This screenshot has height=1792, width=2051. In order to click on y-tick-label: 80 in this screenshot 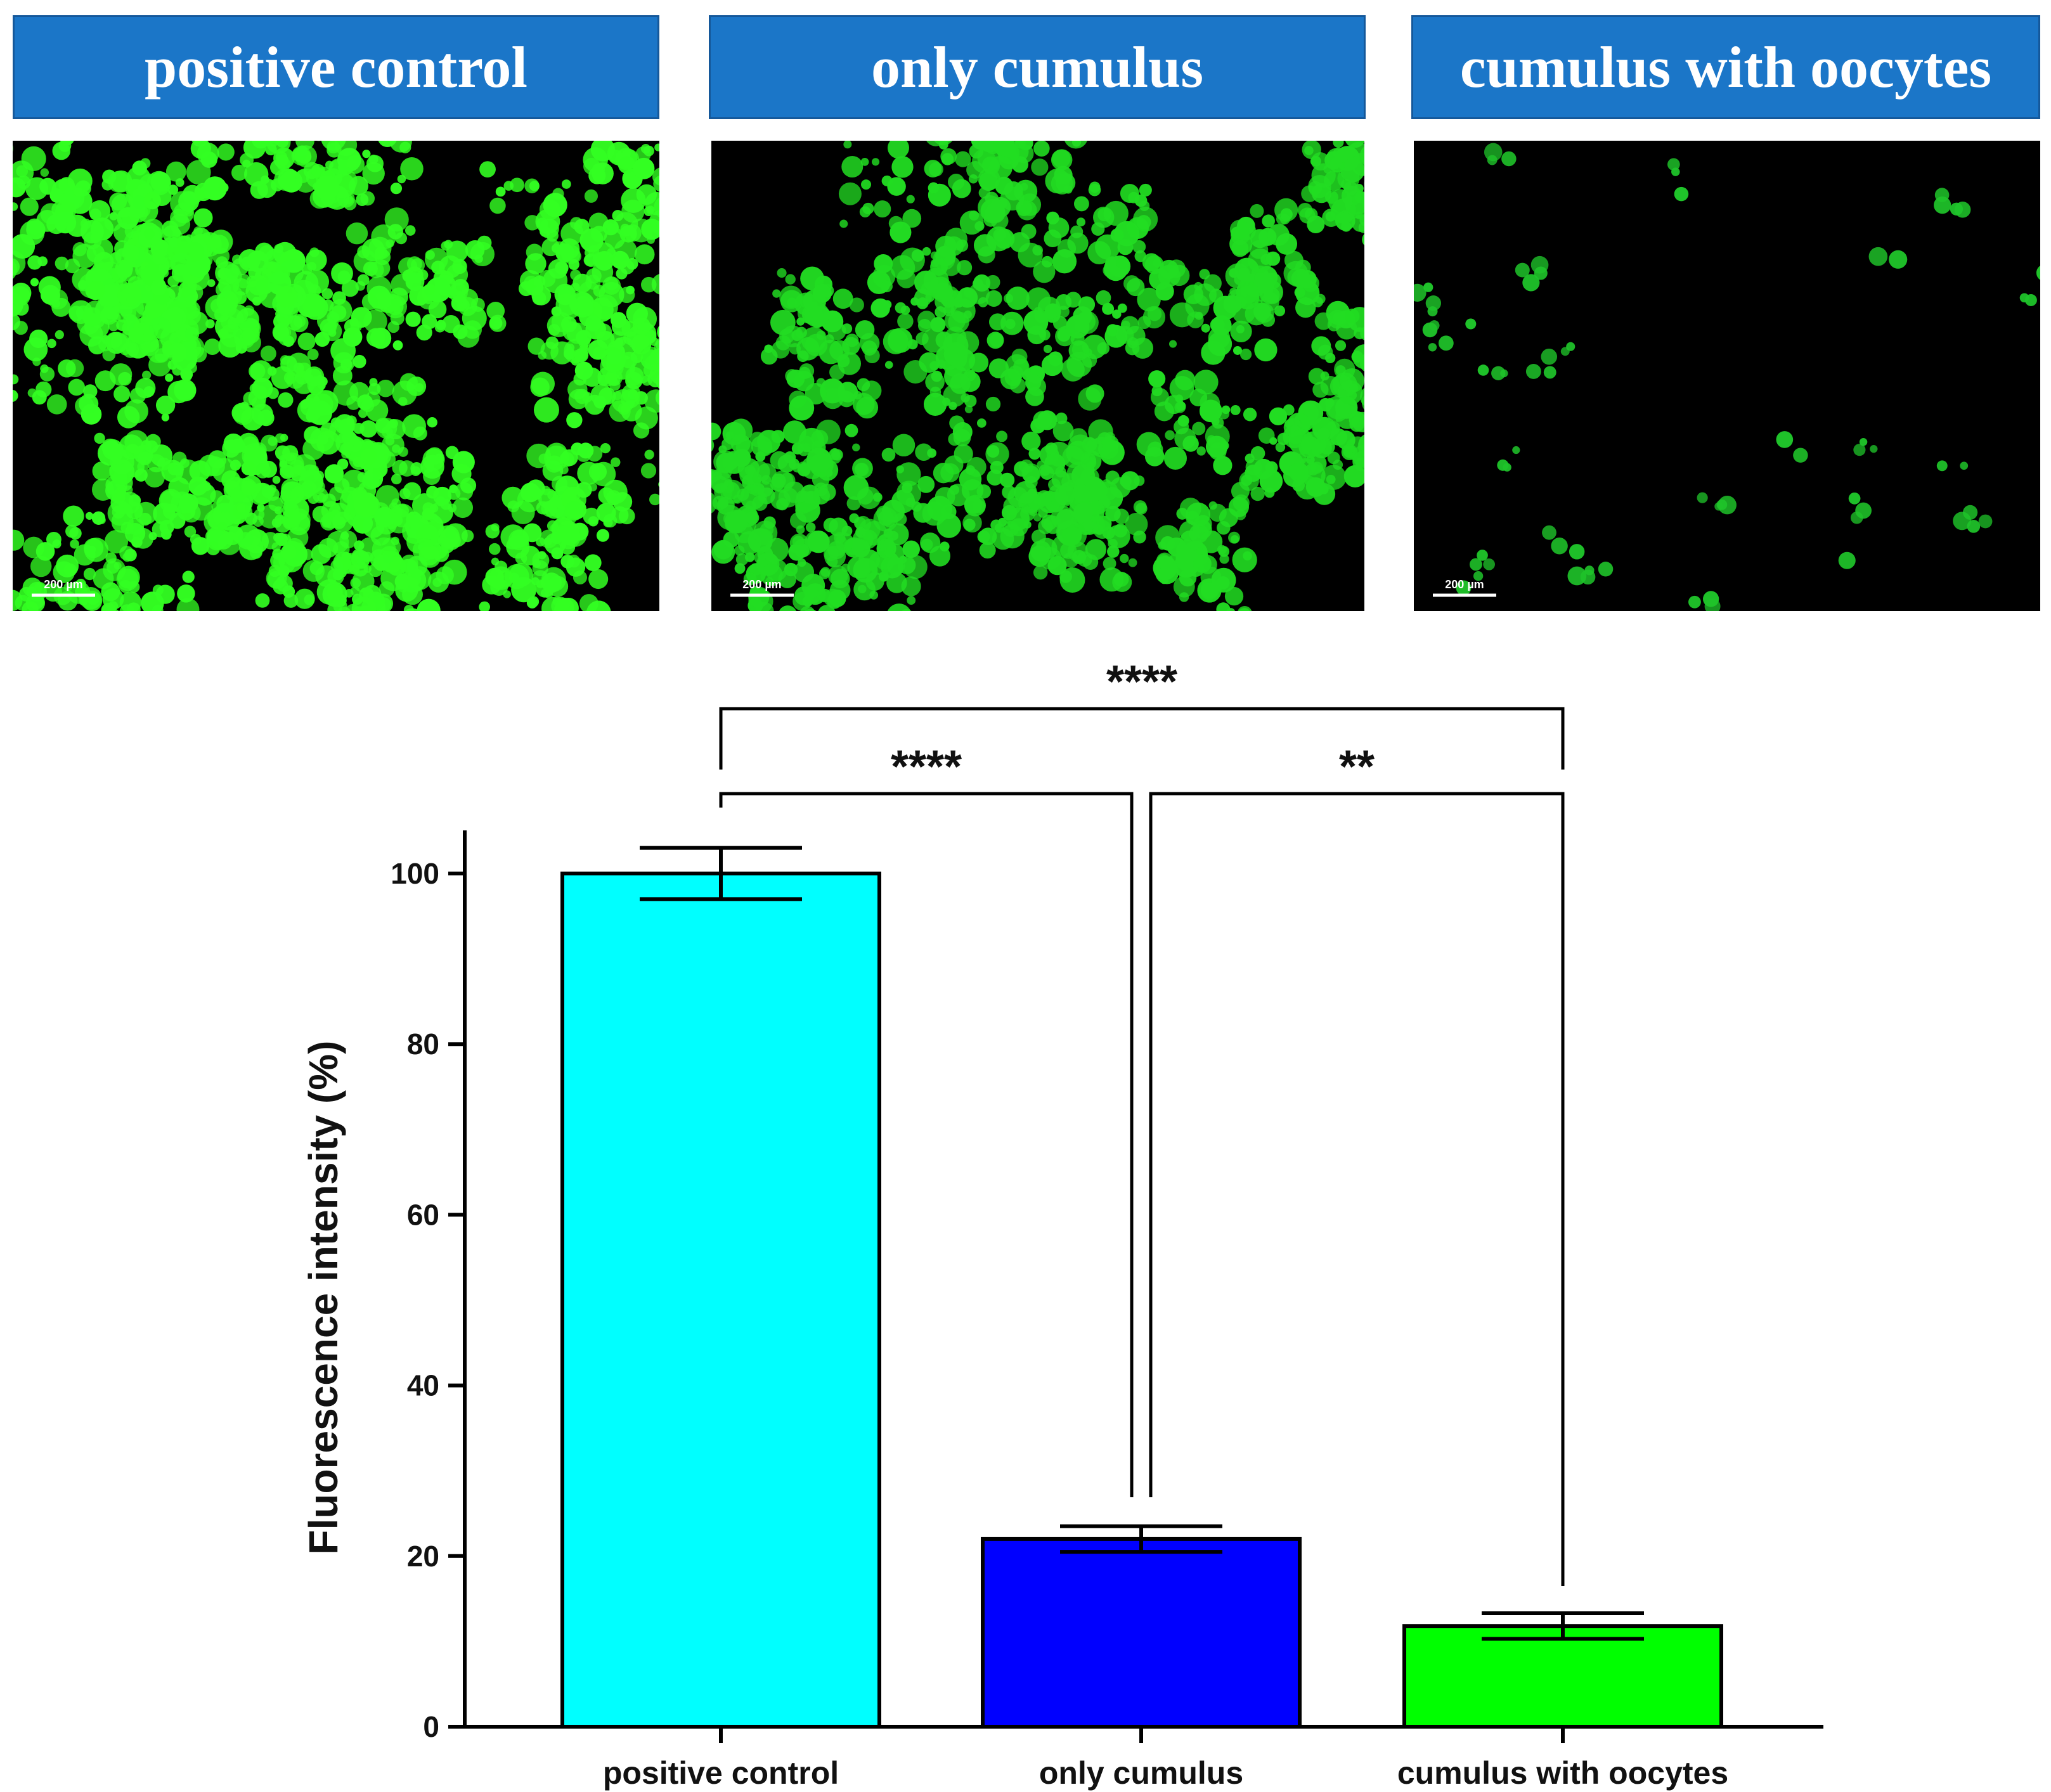, I will do `click(423, 1044)`.